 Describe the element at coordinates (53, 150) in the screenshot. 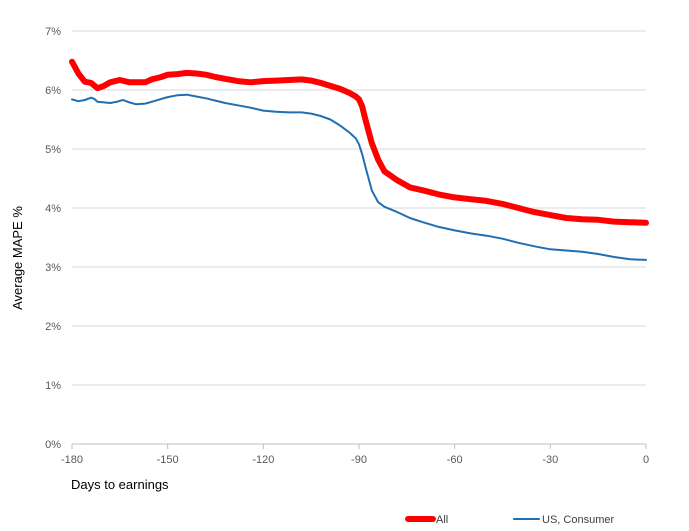

I see `y-tick-label: 5%` at that location.